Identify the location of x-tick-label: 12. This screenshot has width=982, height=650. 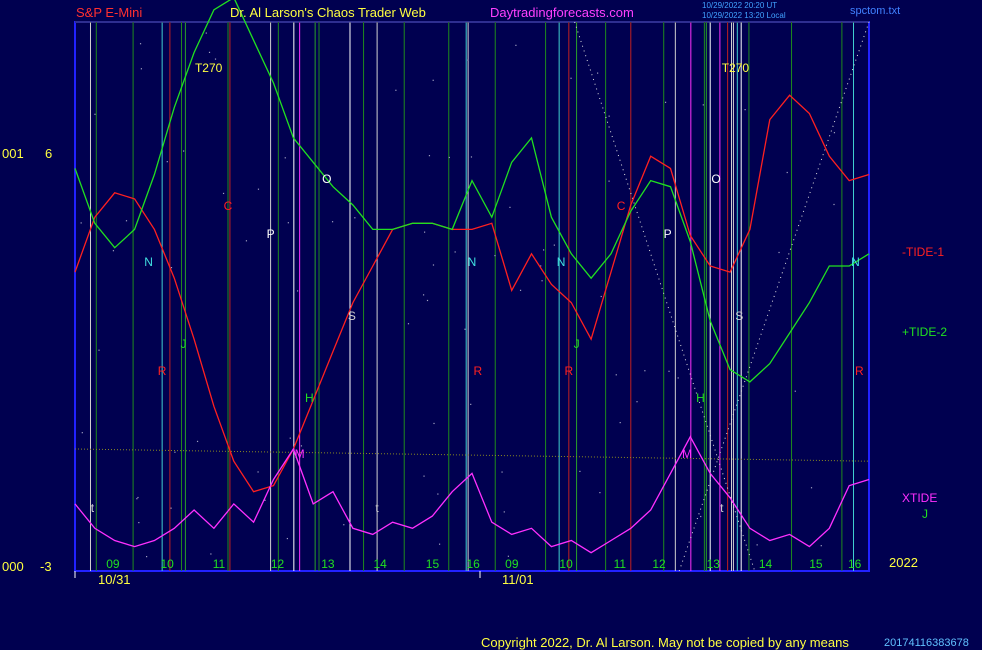
(278, 564).